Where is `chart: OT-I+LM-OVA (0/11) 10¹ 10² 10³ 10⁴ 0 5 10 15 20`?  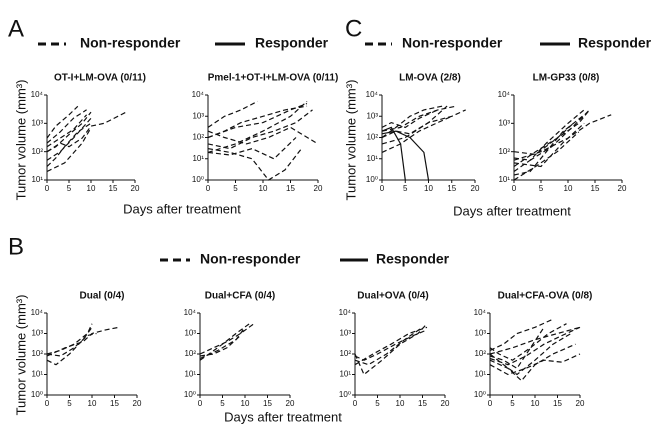
chart: OT-I+LM-OVA (0/11) 10¹ 10² 10³ 10⁴ 0 5 10 15 20 is located at coordinates (88, 133).